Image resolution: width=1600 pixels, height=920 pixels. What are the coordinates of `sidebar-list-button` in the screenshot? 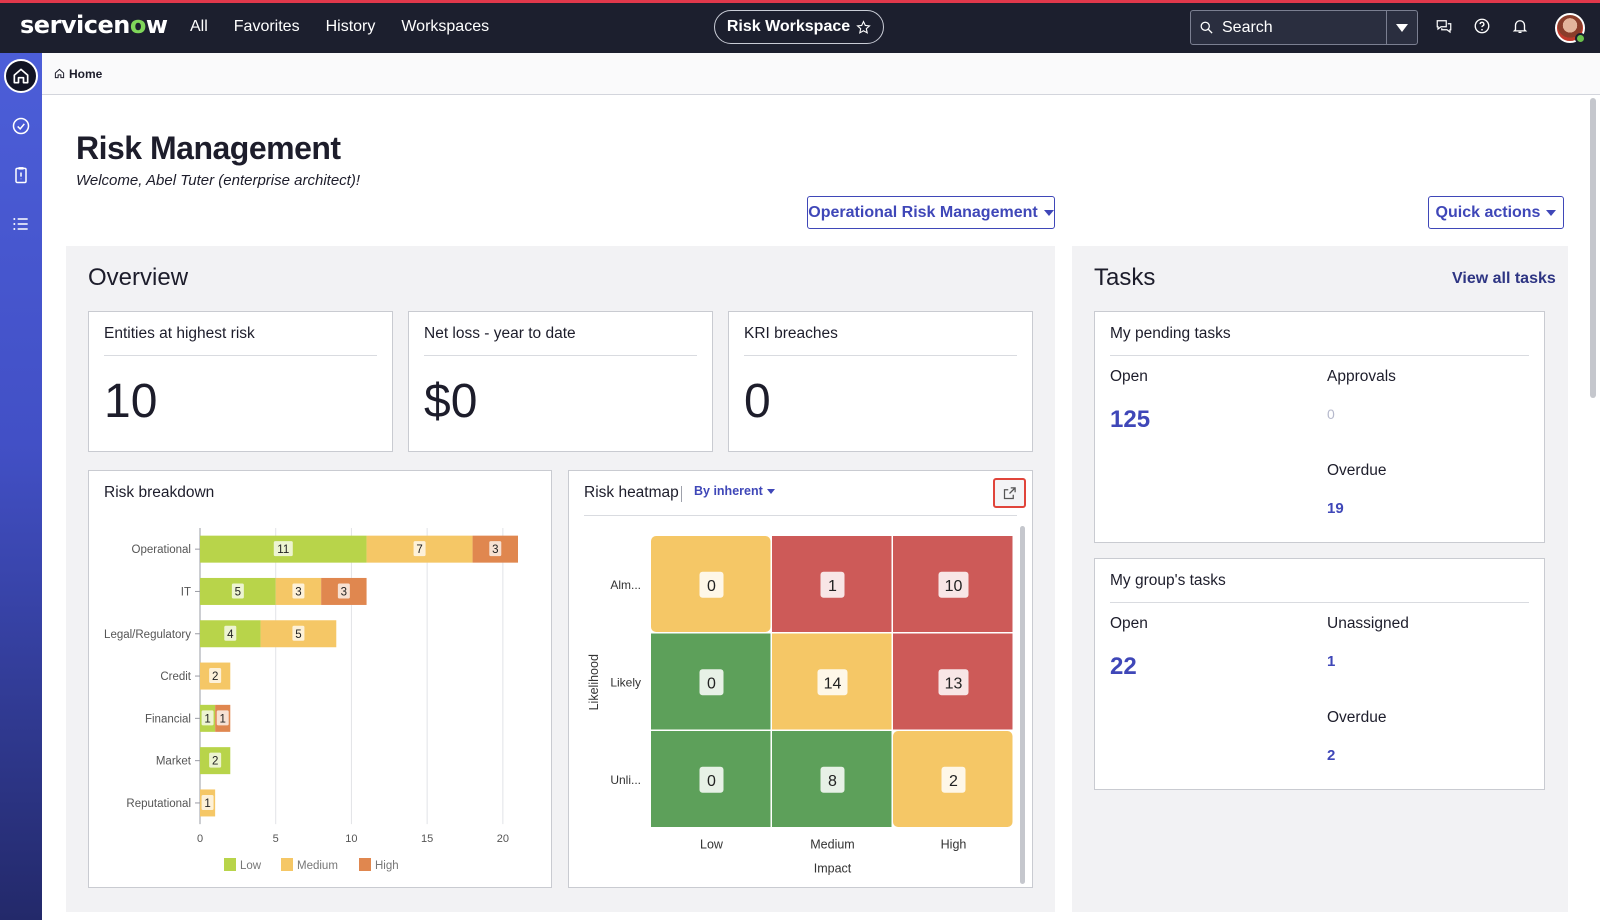 It's located at (21, 224).